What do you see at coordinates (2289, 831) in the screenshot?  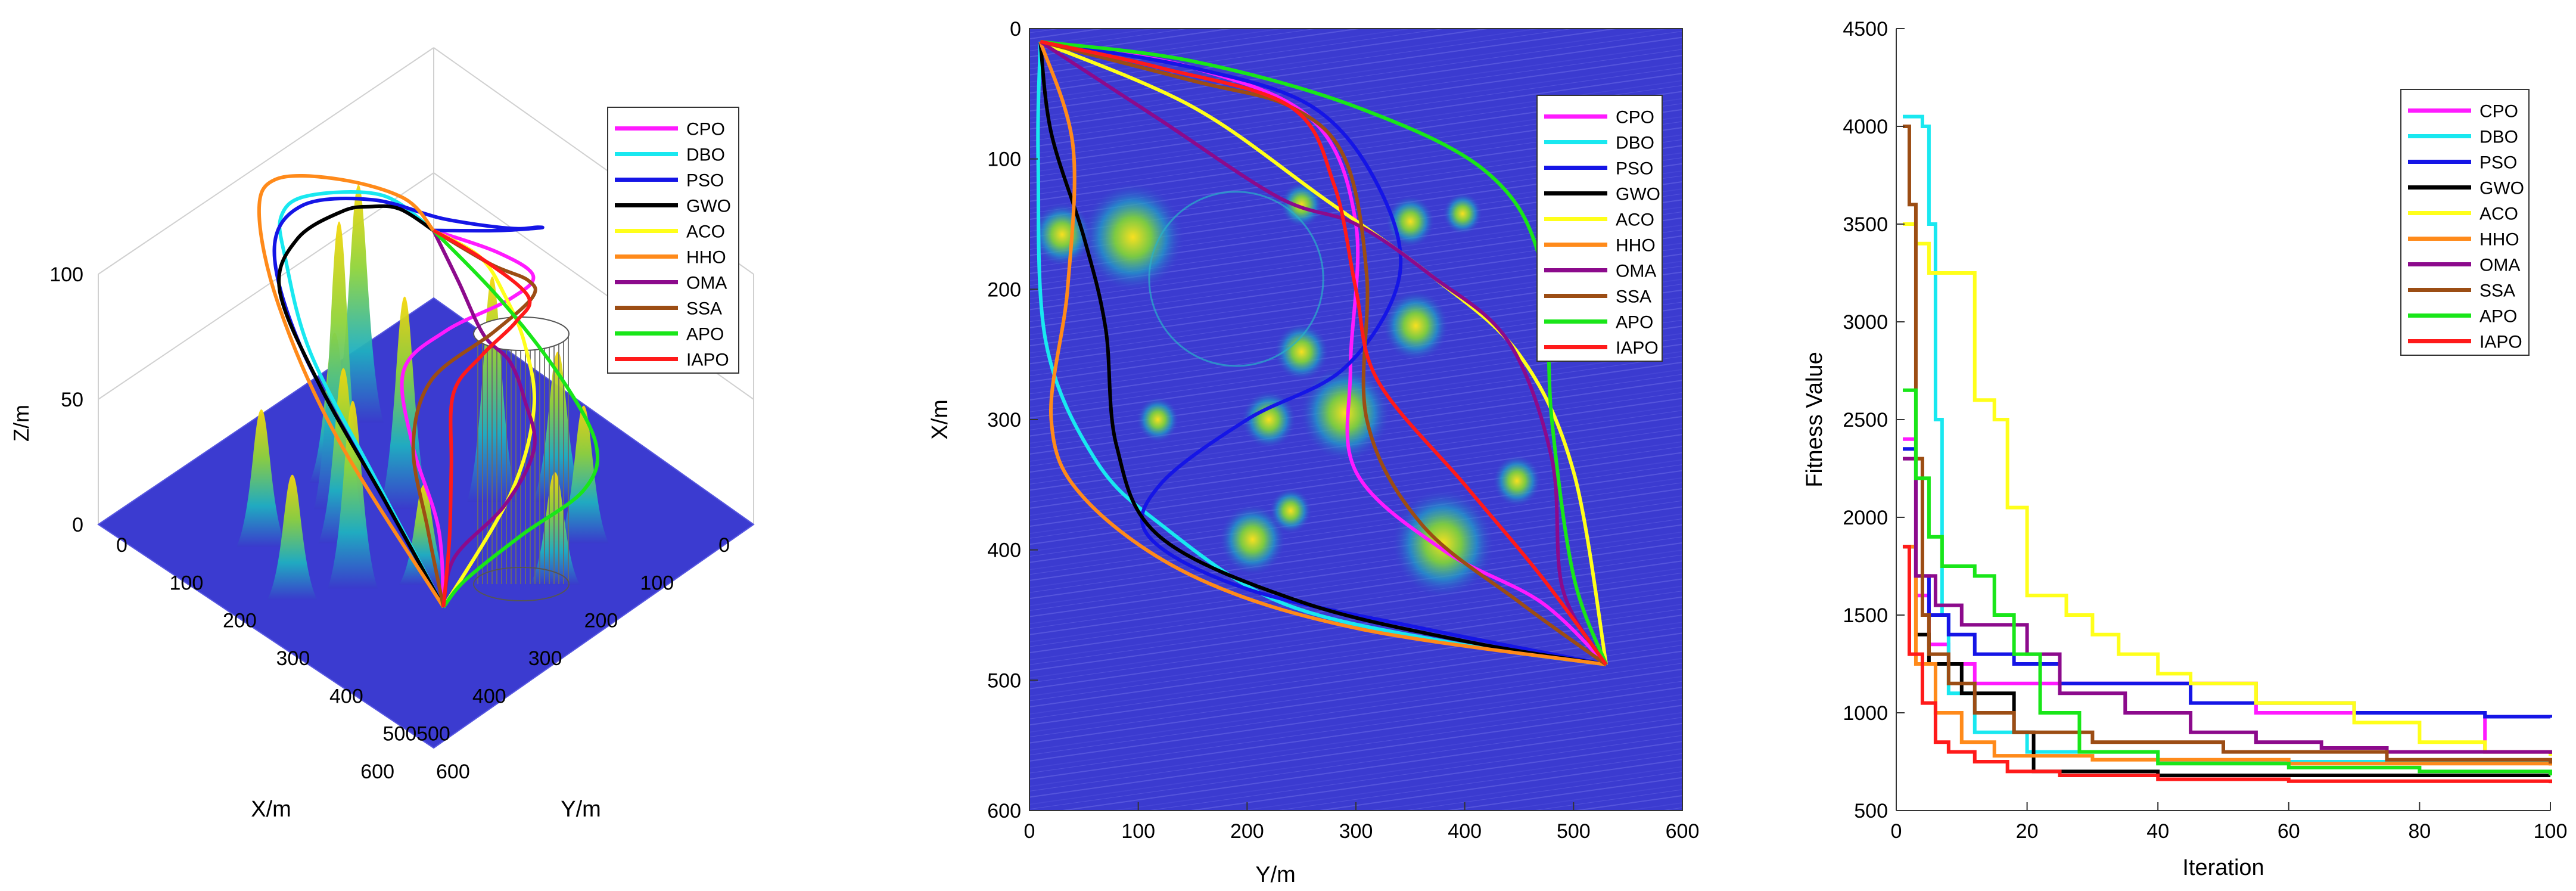 I see `x-tick-label: 60` at bounding box center [2289, 831].